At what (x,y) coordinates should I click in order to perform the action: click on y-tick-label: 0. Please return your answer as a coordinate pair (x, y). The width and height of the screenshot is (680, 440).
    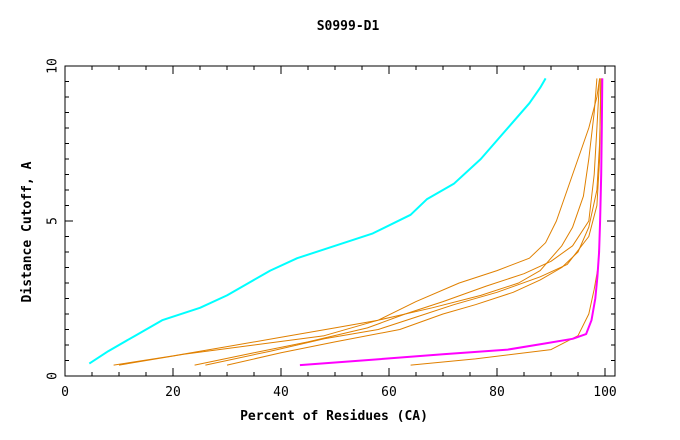
    Looking at the image, I should click on (53, 376).